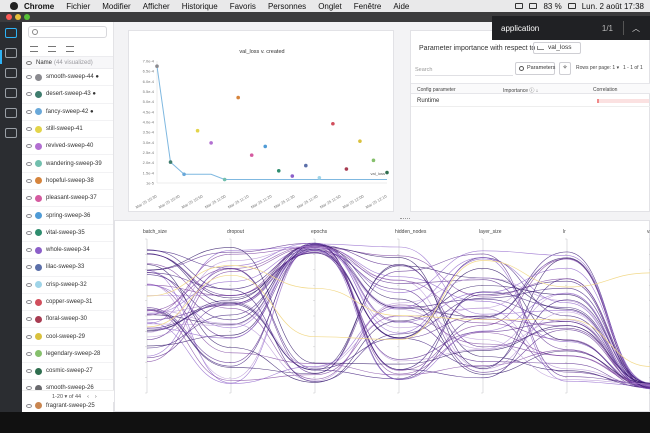 The height and width of the screenshot is (433, 650). Describe the element at coordinates (67, 268) in the screenshot. I see `run-row: lilac-sweep-33` at that location.